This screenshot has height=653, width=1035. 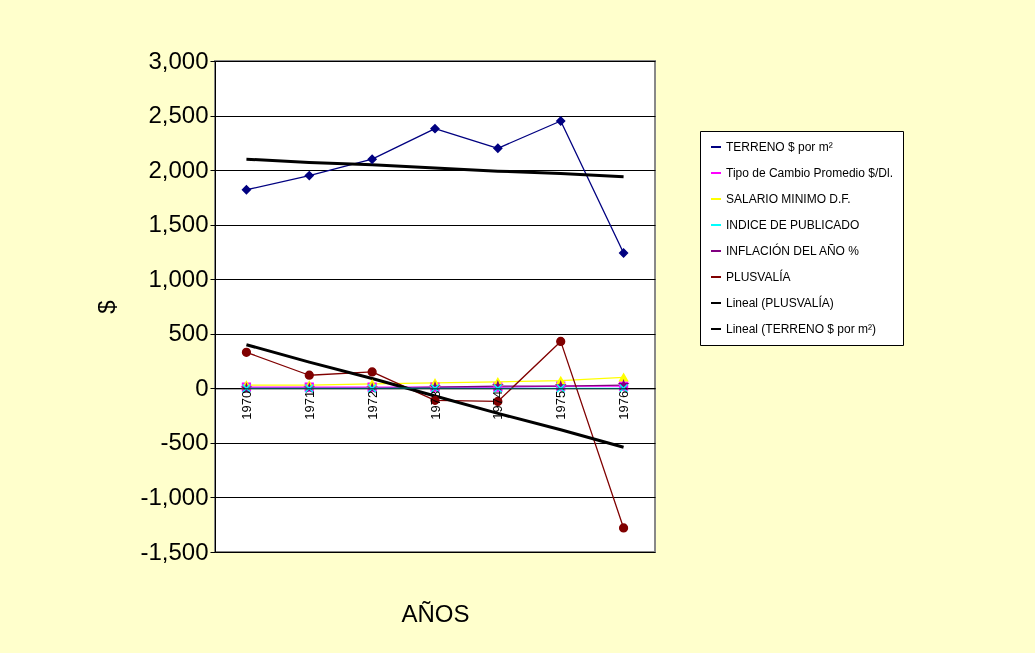 I want to click on y-tick-label: -1,500, so click(x=174, y=551).